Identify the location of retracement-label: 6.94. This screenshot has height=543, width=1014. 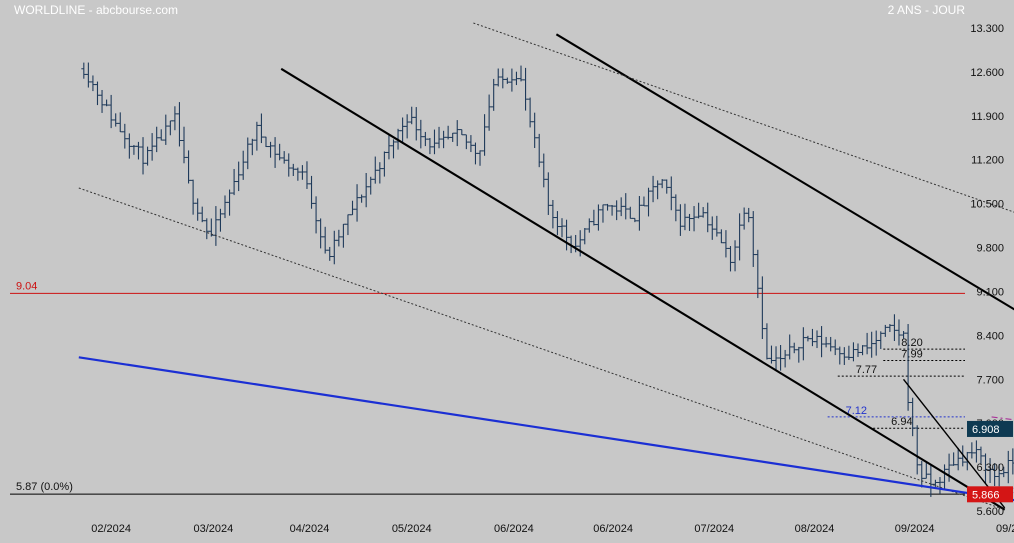
(901, 422).